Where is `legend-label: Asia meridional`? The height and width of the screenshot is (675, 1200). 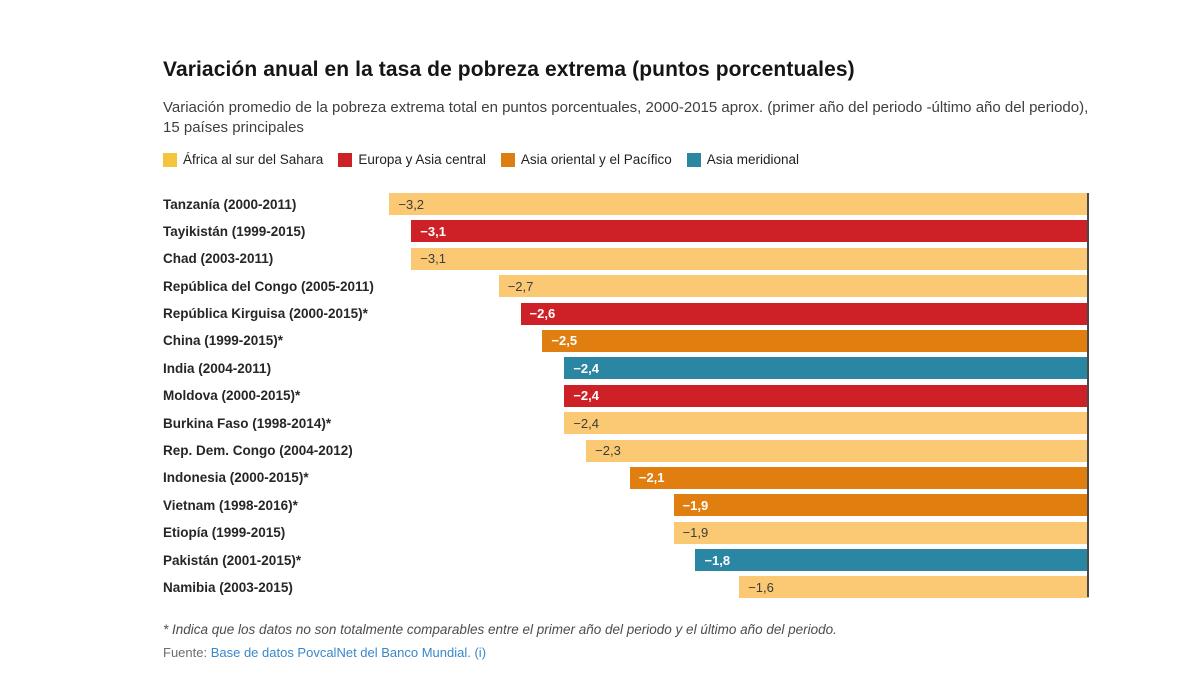 legend-label: Asia meridional is located at coordinates (753, 159).